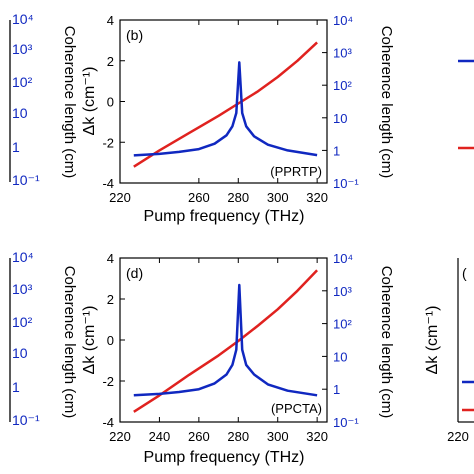  What do you see at coordinates (160, 436) in the screenshot?
I see `x-tick-label: 240` at bounding box center [160, 436].